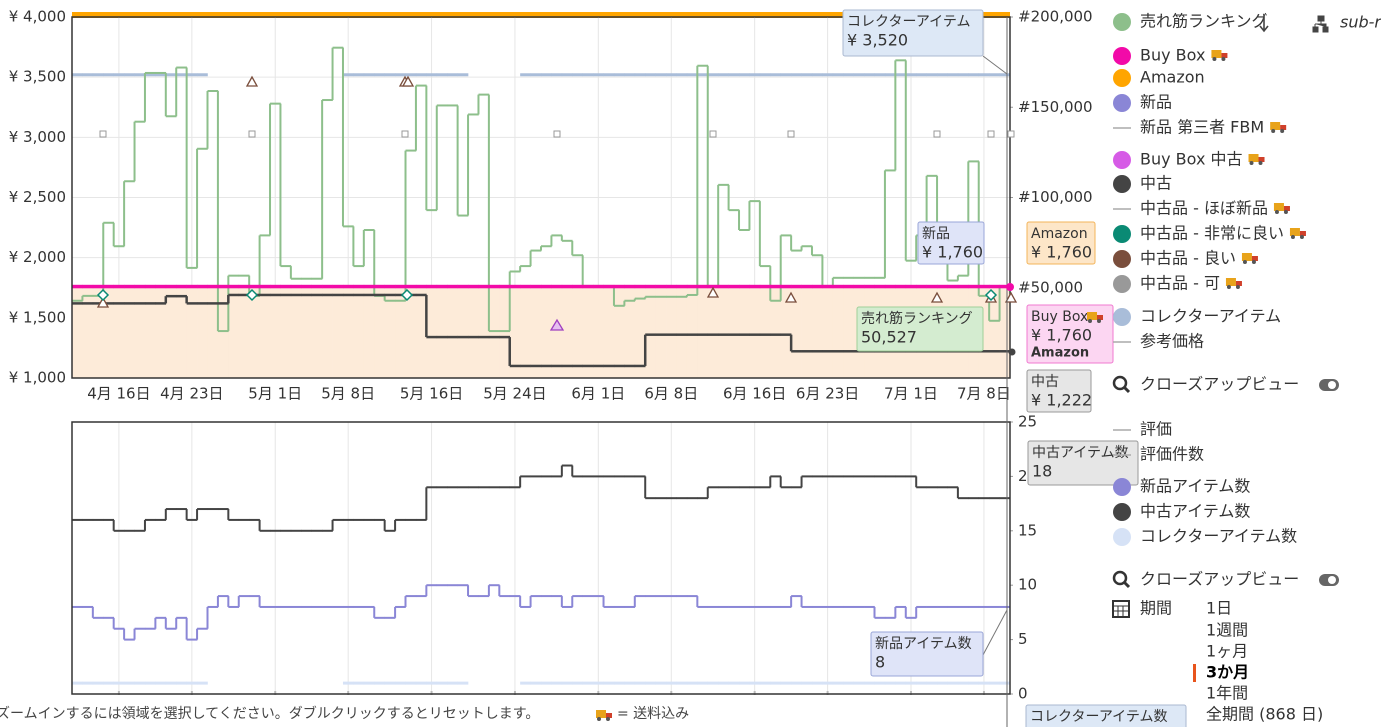  Describe the element at coordinates (984, 394) in the screenshot. I see `x-tick-label: 7月 8日` at that location.